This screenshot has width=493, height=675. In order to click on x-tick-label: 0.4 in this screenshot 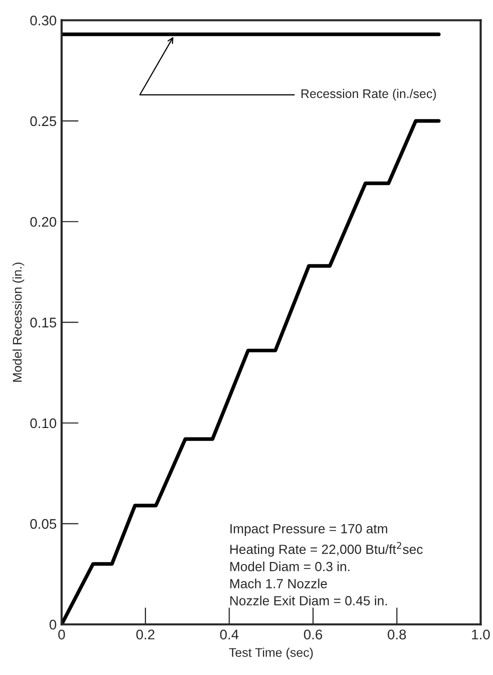, I will do `click(229, 635)`.